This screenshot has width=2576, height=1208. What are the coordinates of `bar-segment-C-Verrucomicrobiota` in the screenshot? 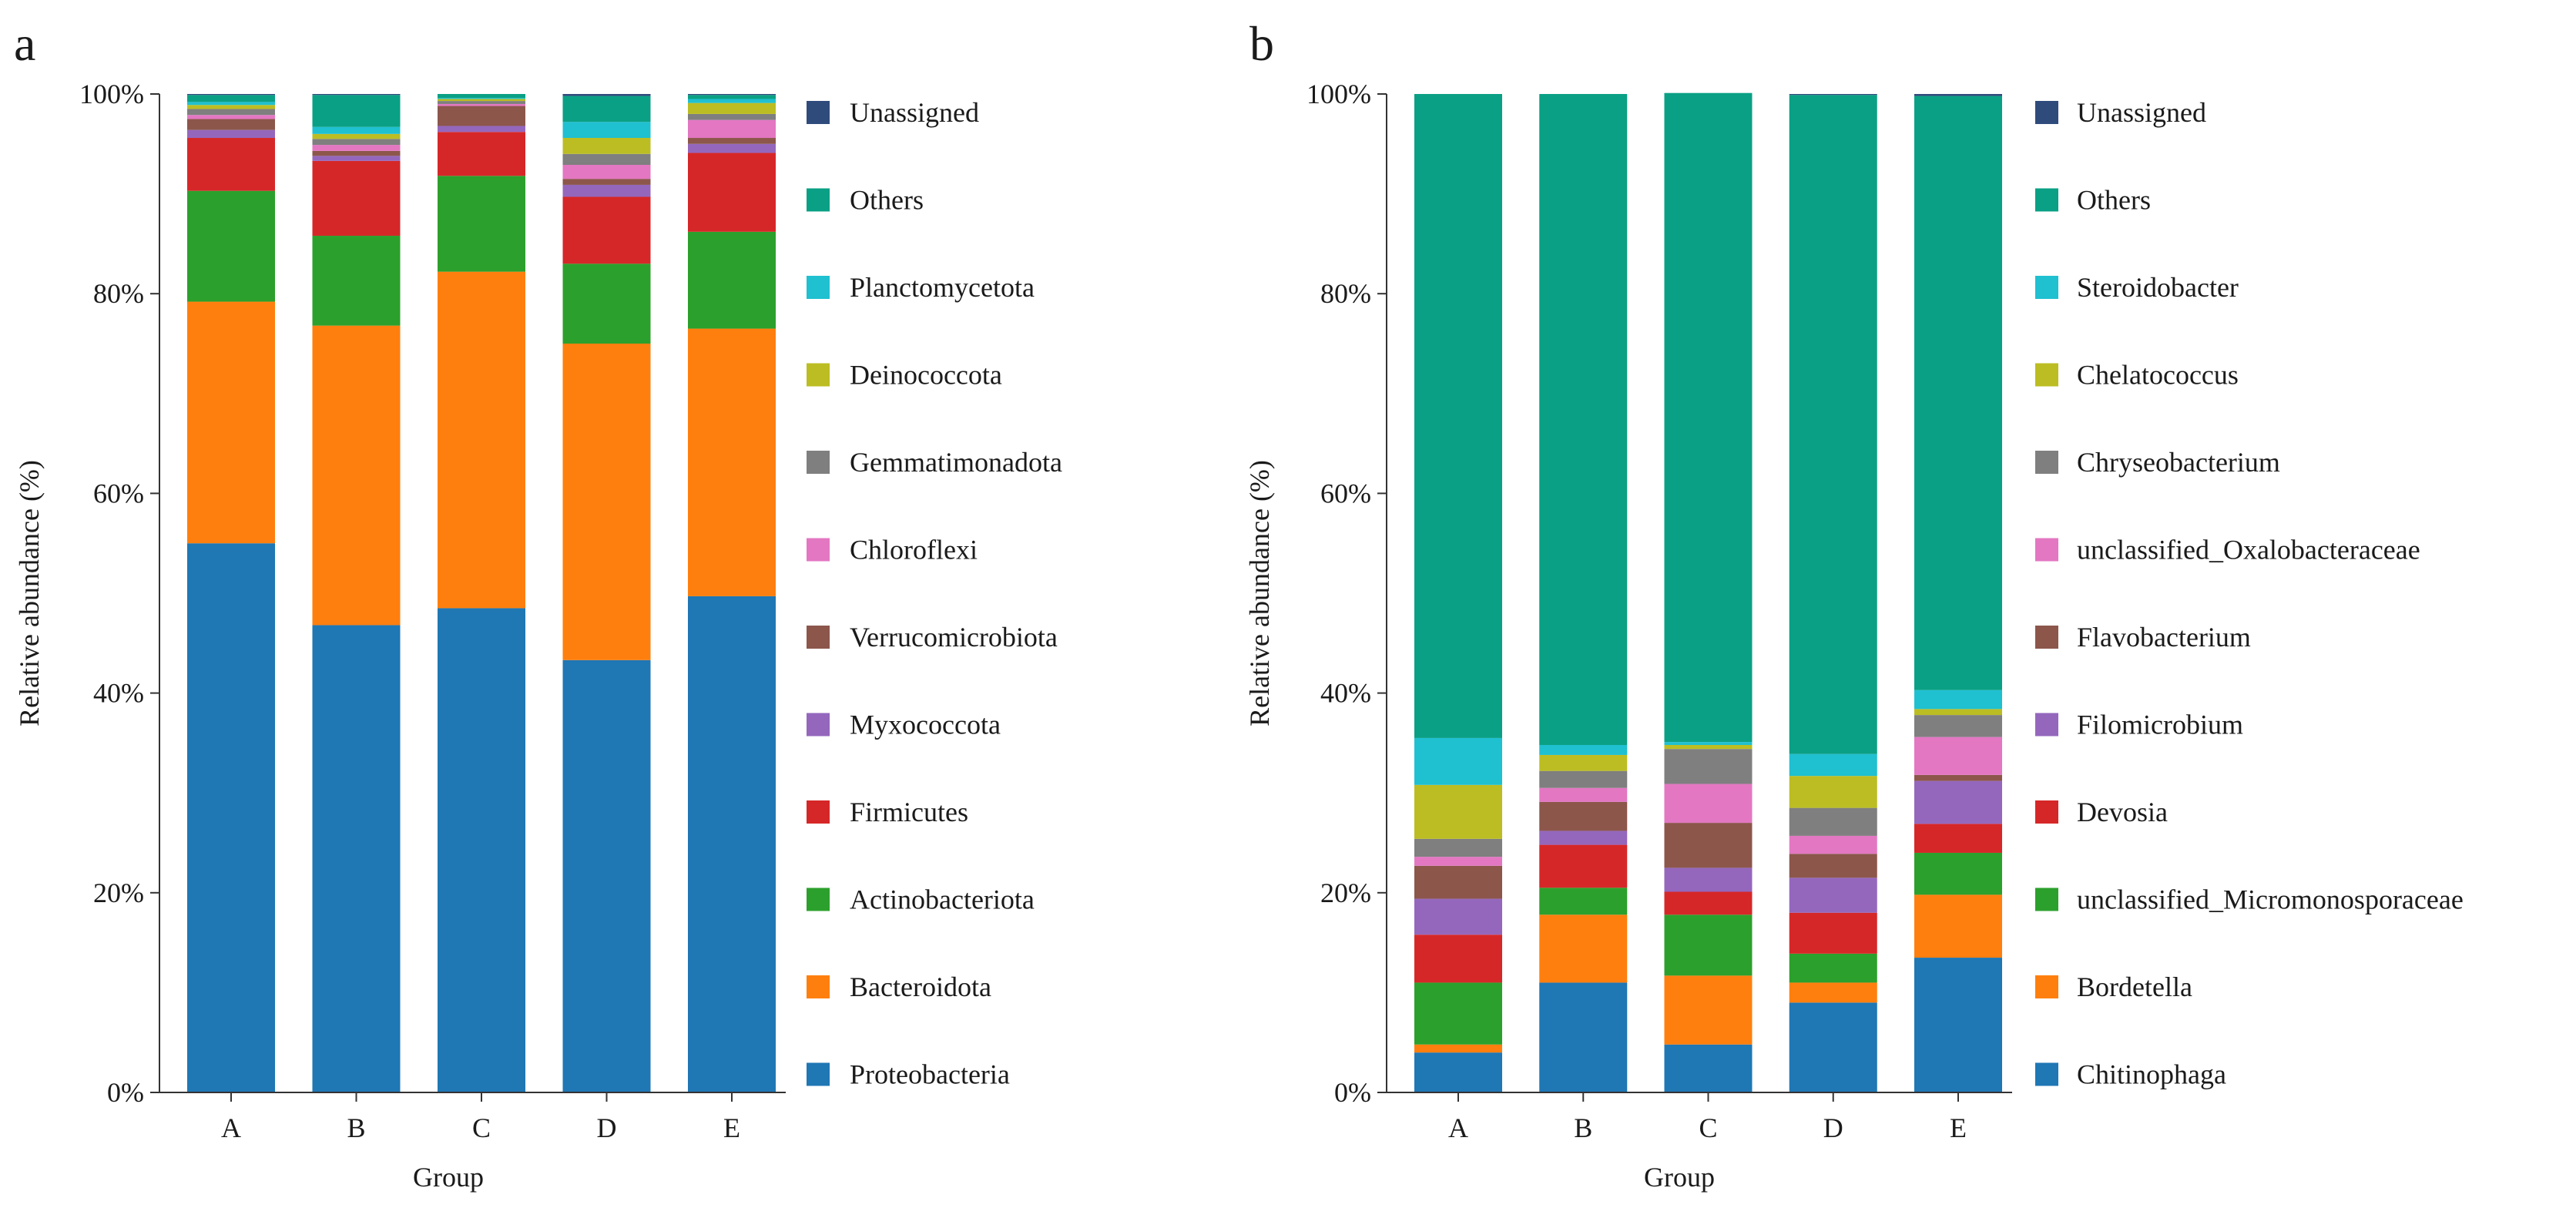 It's located at (481, 116).